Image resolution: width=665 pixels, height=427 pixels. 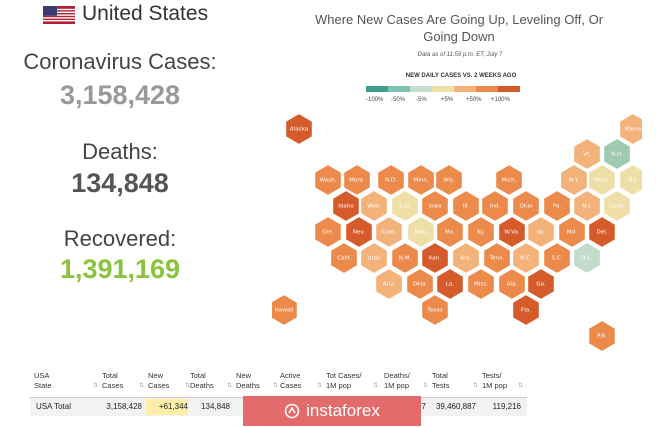 I want to click on state-hex-ri: R.I., so click(x=630, y=180).